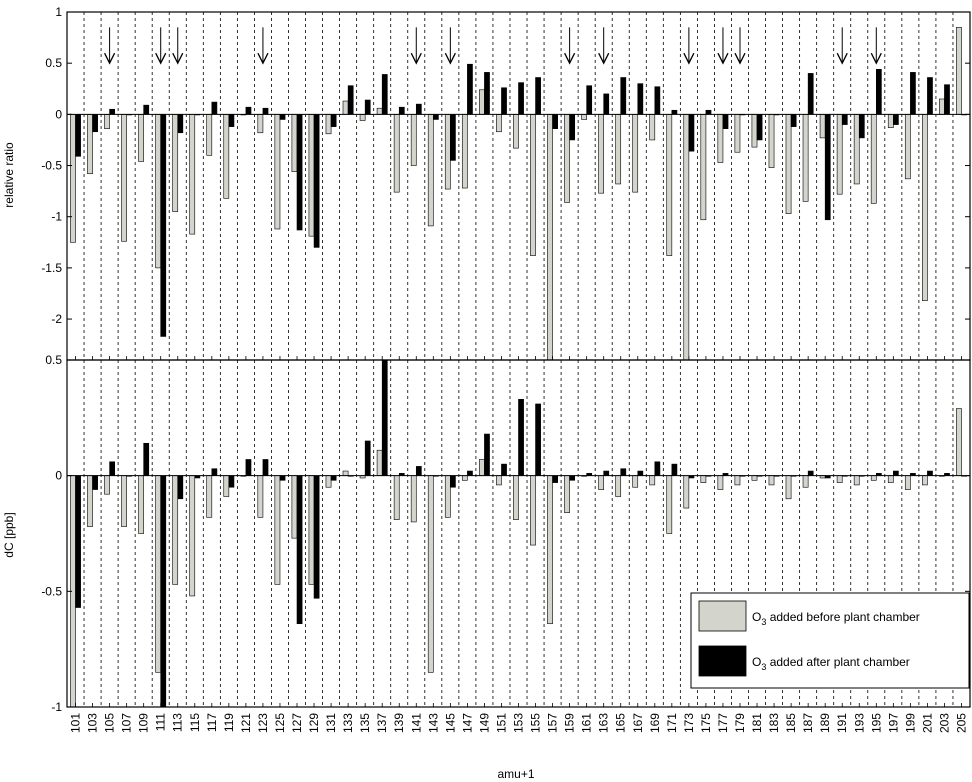 The width and height of the screenshot is (972, 782). I want to click on x-tick-label: 129, so click(314, 723).